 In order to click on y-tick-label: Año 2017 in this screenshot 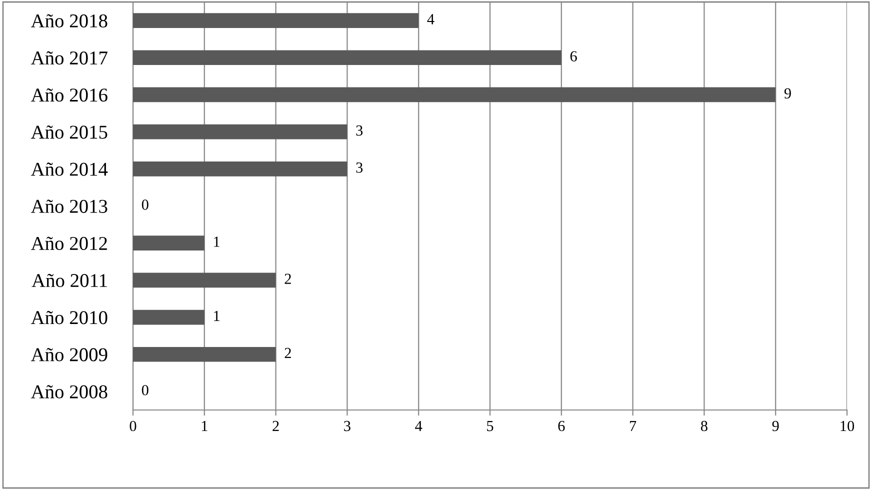, I will do `click(69, 58)`.